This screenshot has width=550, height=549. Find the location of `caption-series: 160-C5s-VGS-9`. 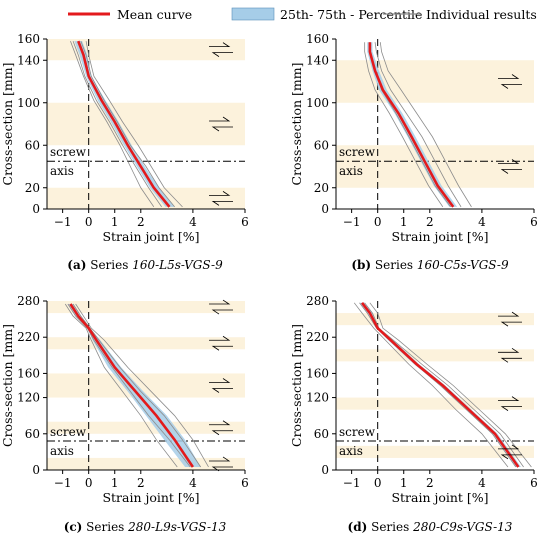

caption-series: 160-C5s-VGS-9 is located at coordinates (463, 265).